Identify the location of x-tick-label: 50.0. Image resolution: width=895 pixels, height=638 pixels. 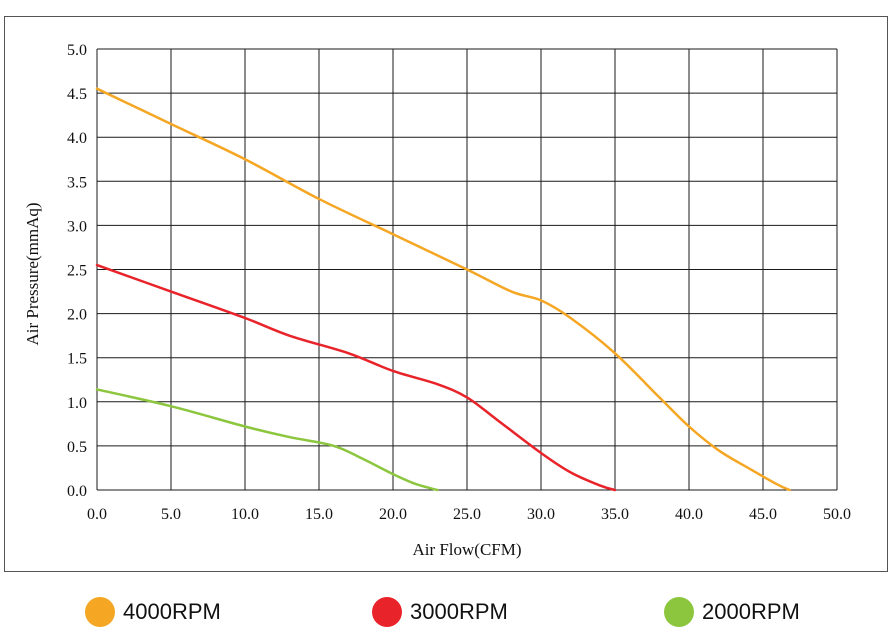
(837, 514).